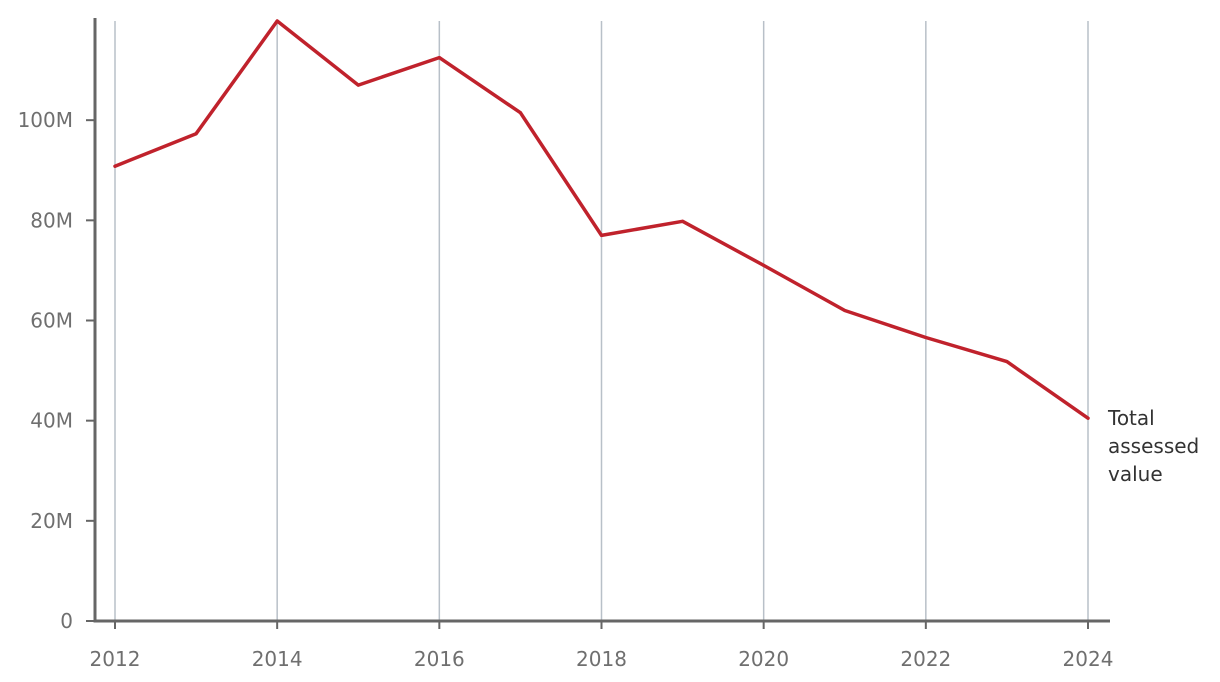 The image size is (1220, 682). I want to click on x-tick-label: 2016, so click(439, 659).